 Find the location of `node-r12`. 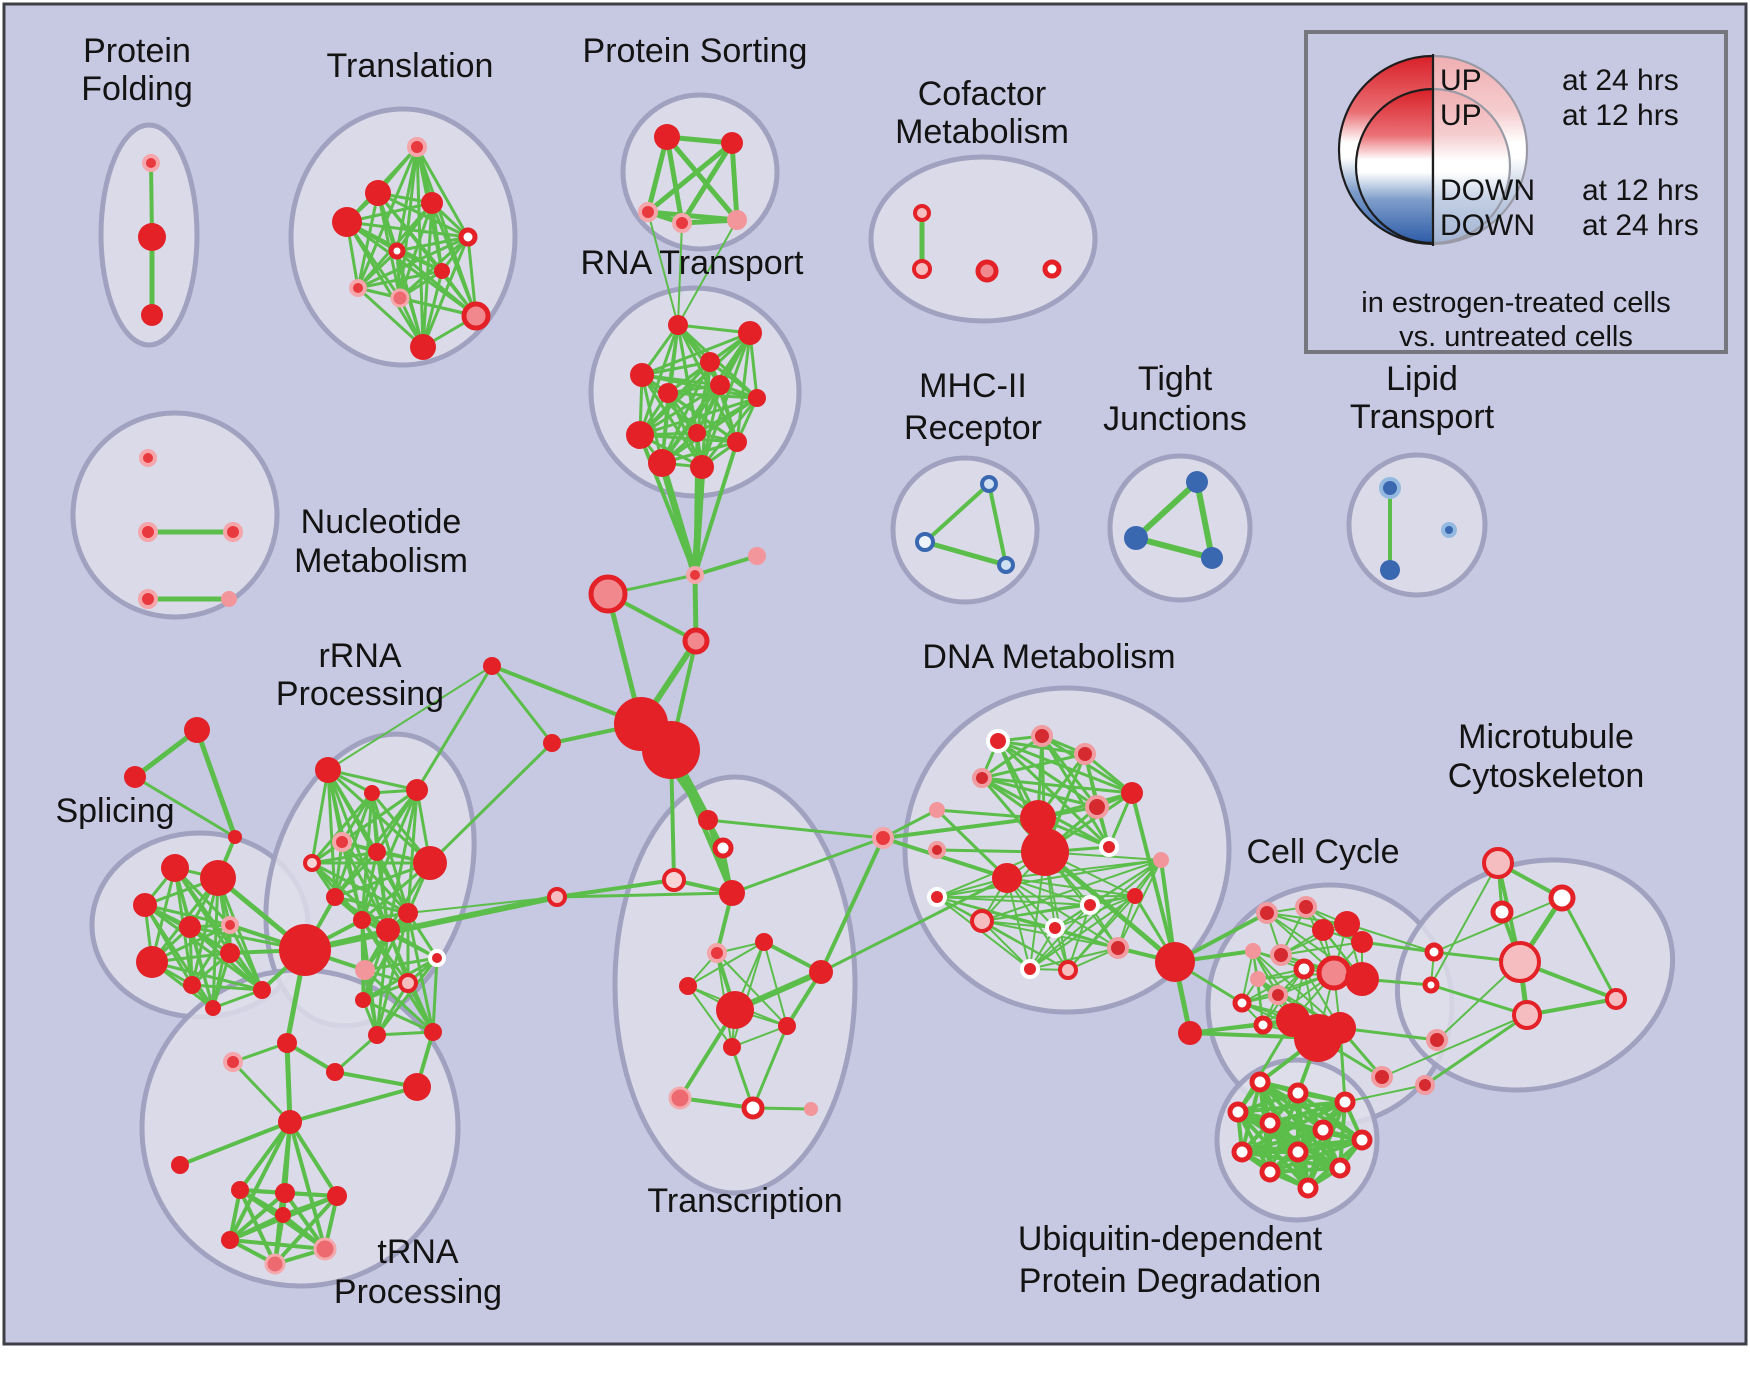

node-r12 is located at coordinates (702, 467).